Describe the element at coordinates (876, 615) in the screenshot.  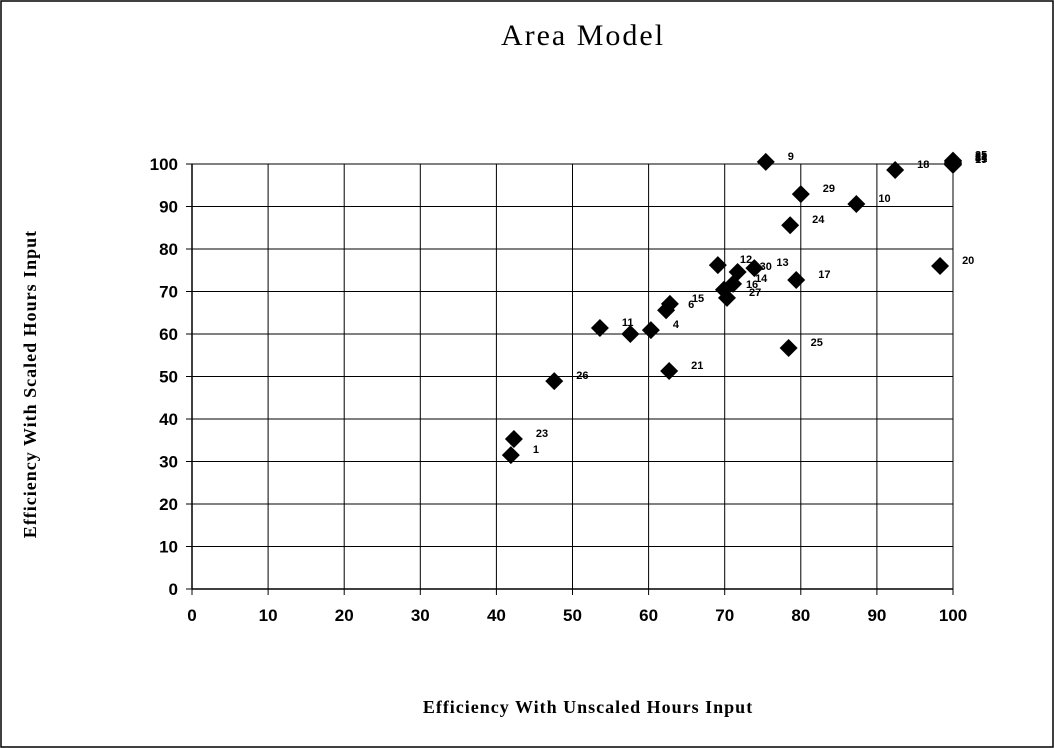
I see `x-tick-label: 90` at that location.